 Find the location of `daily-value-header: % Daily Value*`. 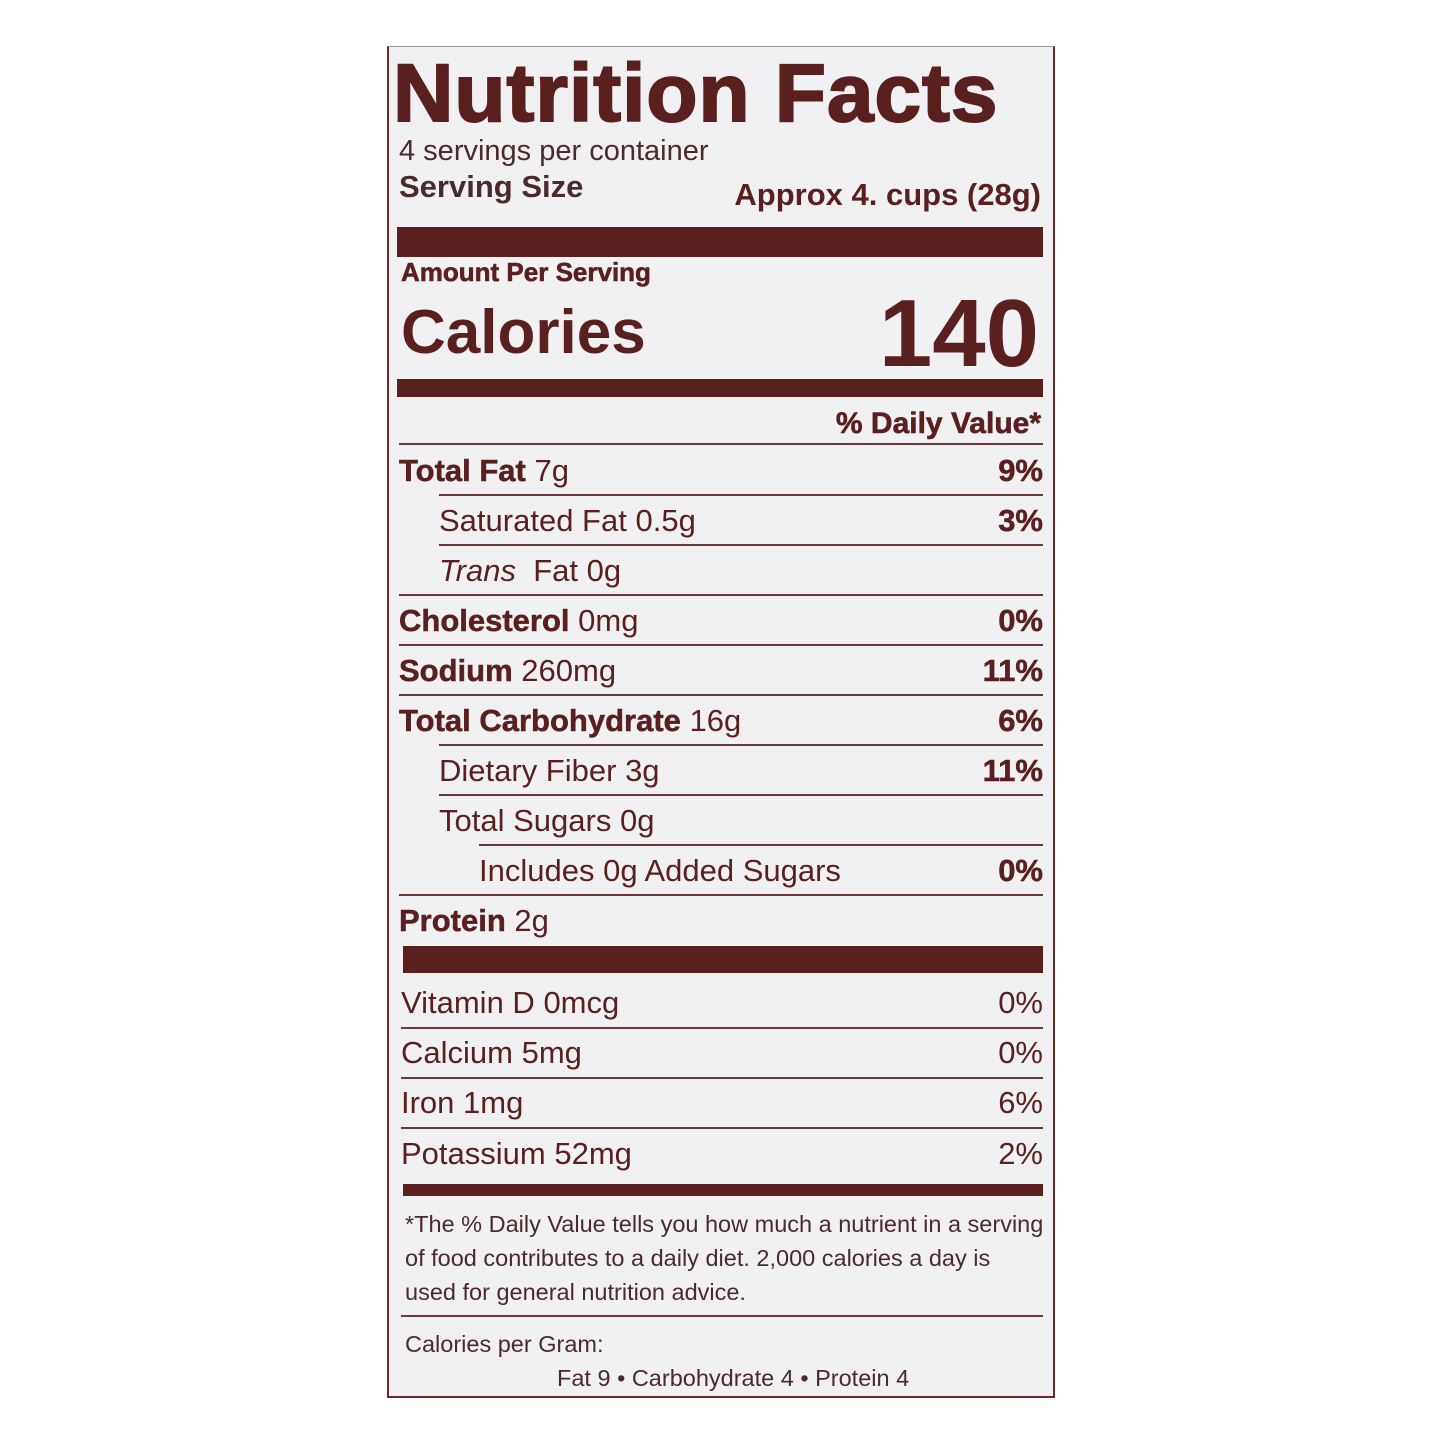

daily-value-header: % Daily Value* is located at coordinates (938, 424).